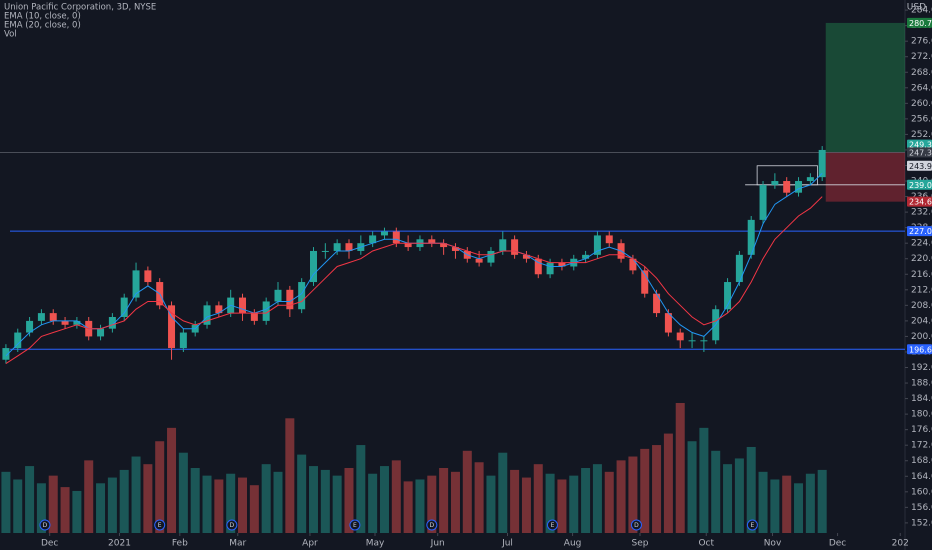  What do you see at coordinates (80, 8) in the screenshot?
I see `chart-title: Union Pacific Corporation, 3D, NYSE` at bounding box center [80, 8].